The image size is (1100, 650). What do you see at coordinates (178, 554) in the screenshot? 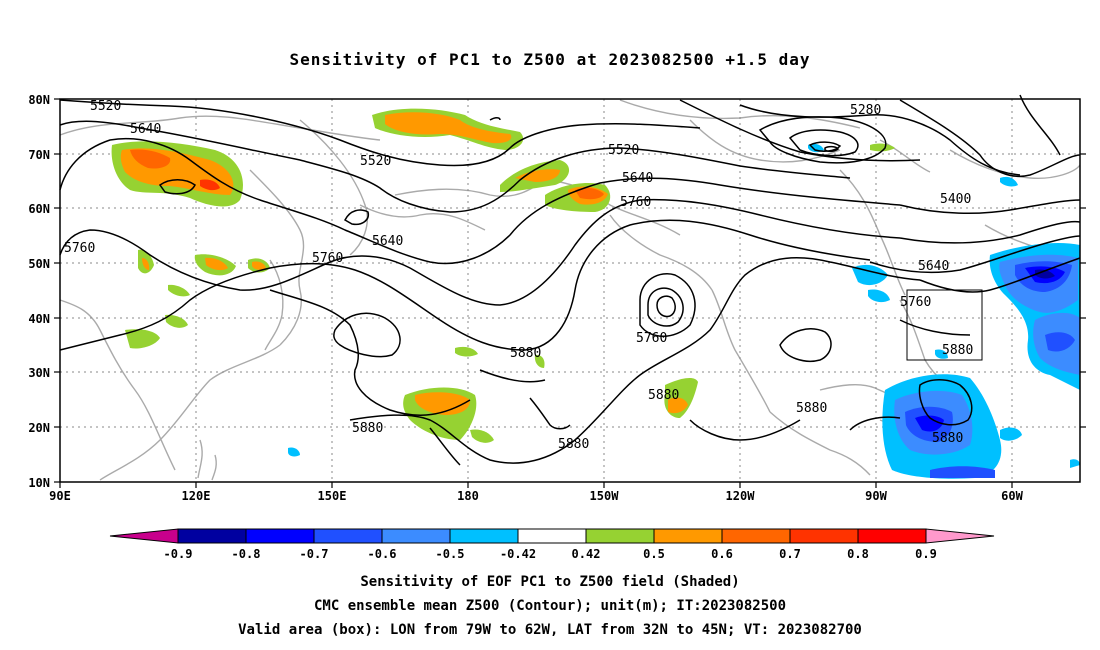
I see `colorbar-tick-label: -0.9` at bounding box center [178, 554].